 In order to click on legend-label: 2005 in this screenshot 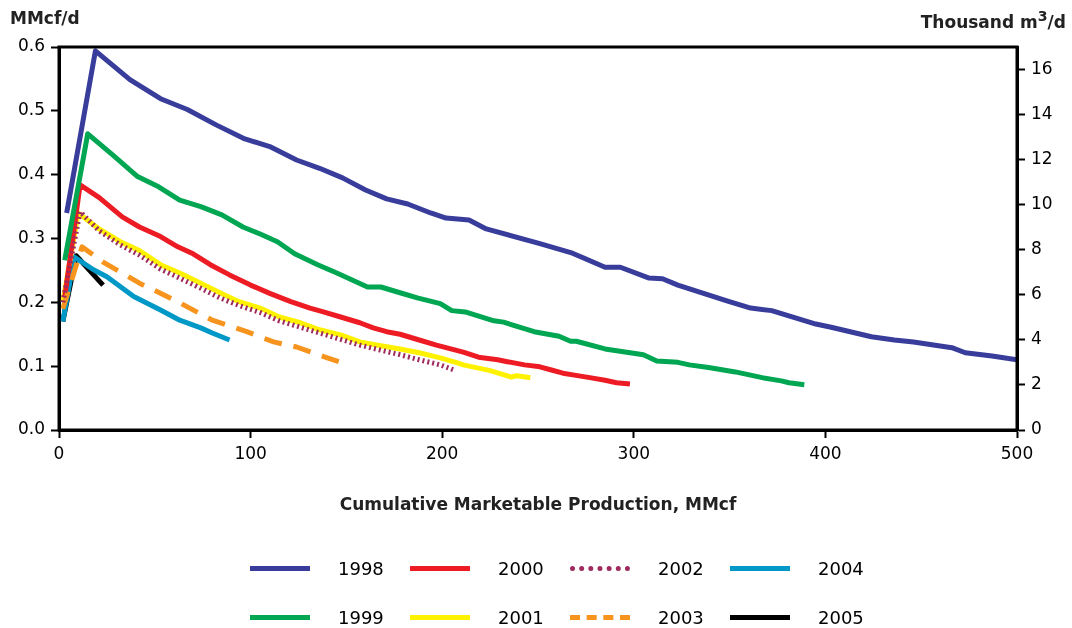, I will do `click(841, 617)`.